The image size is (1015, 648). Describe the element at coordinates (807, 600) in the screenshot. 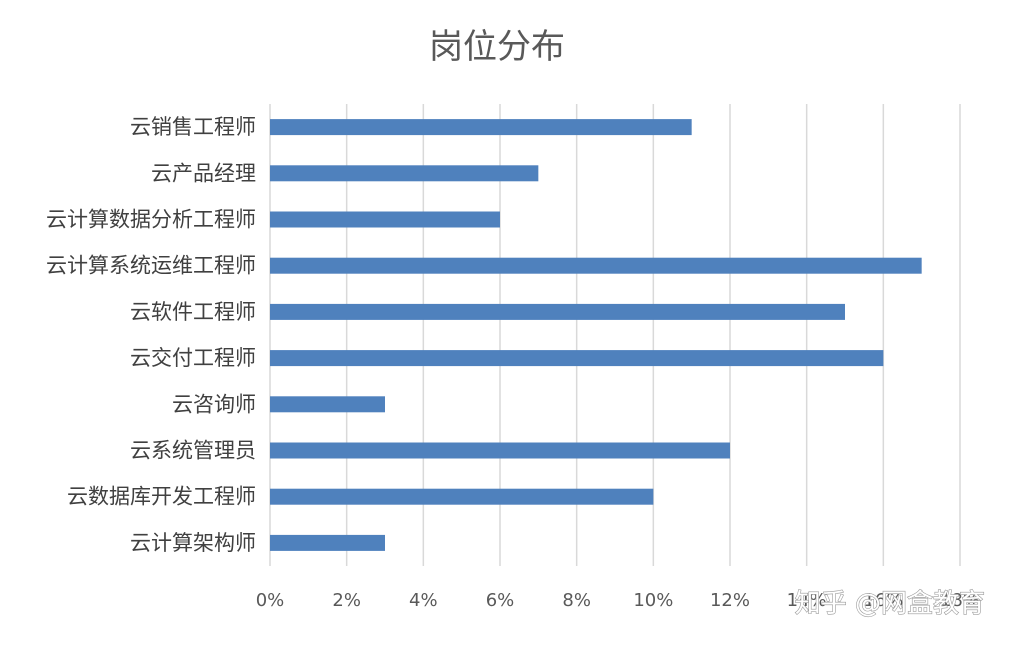

I see `x-tick-label: 14%` at that location.